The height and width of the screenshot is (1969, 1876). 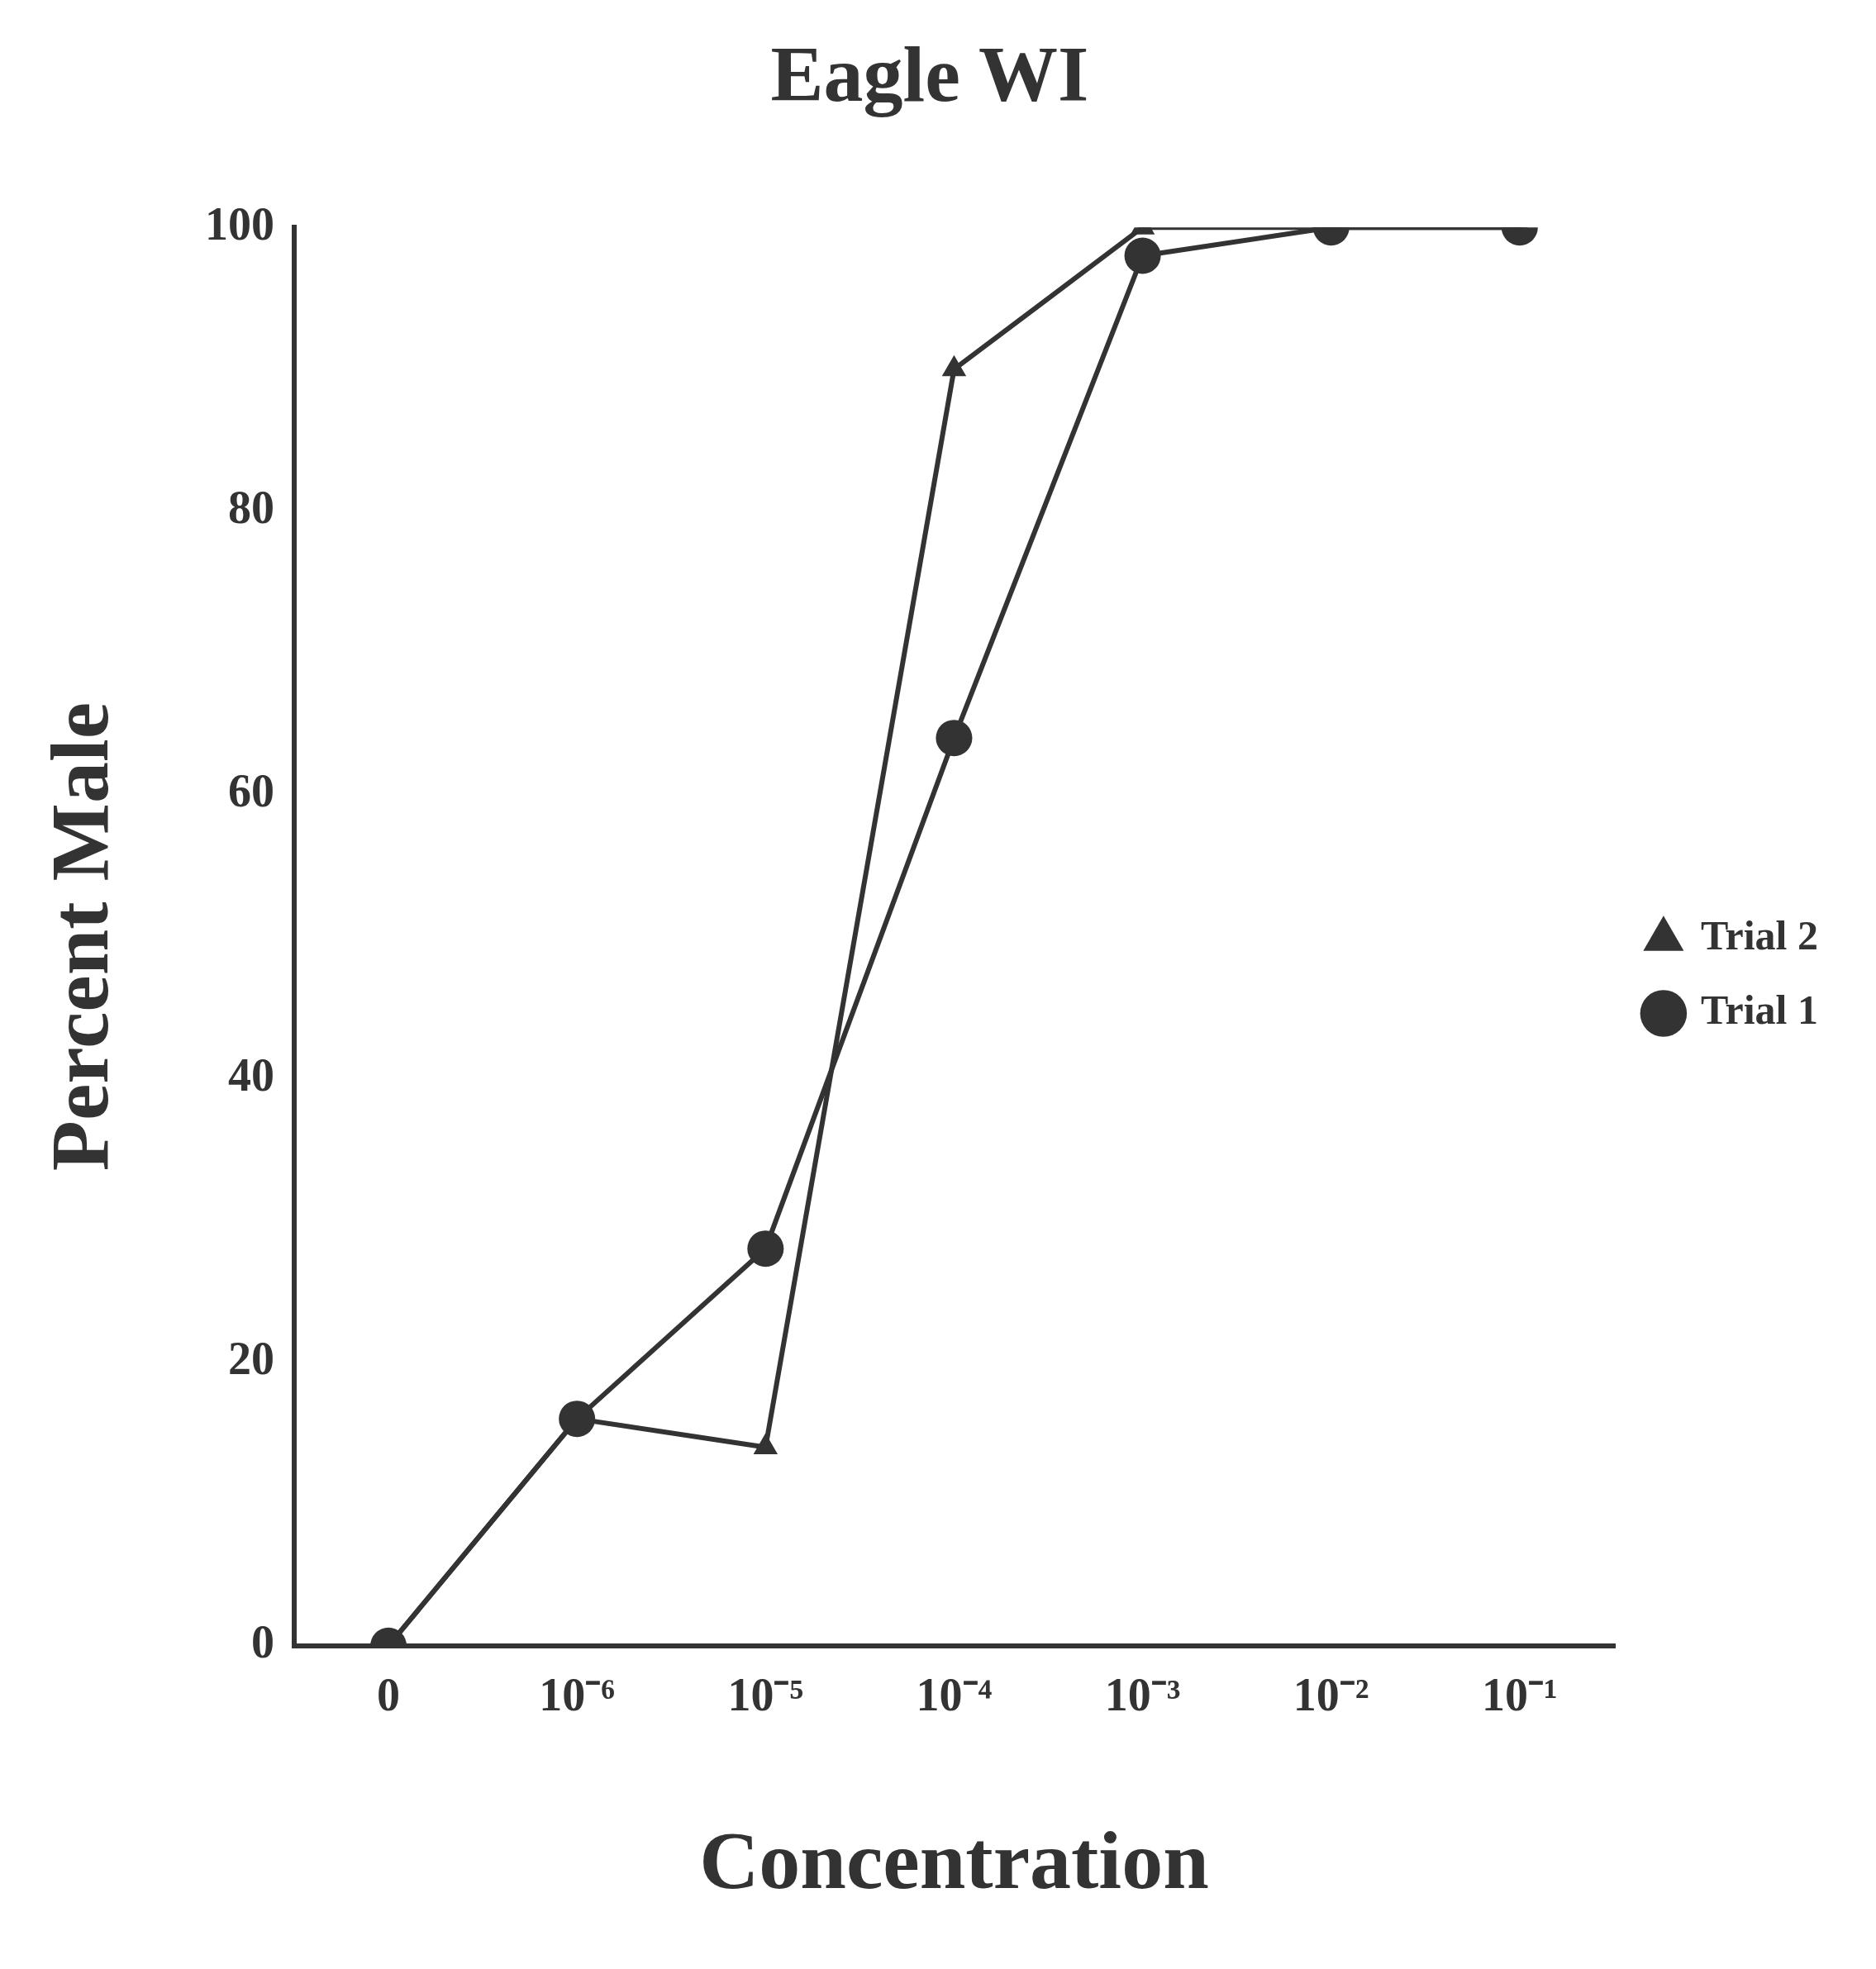 I want to click on x-tick-label: 10⁻⁶, so click(x=577, y=1694).